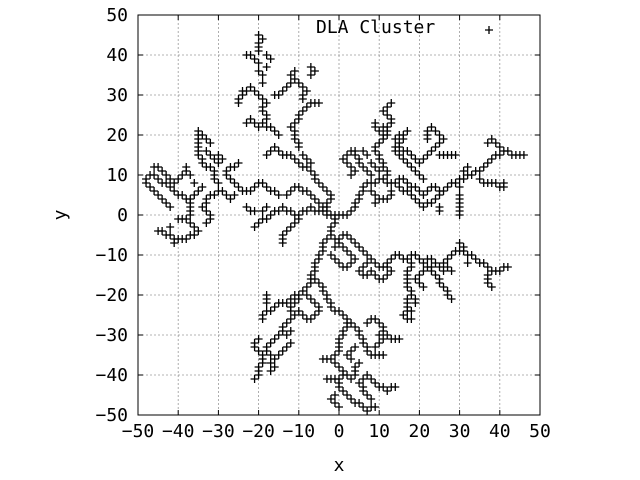 This screenshot has width=640, height=480. What do you see at coordinates (60, 214) in the screenshot?
I see `y-axis-label: y` at bounding box center [60, 214].